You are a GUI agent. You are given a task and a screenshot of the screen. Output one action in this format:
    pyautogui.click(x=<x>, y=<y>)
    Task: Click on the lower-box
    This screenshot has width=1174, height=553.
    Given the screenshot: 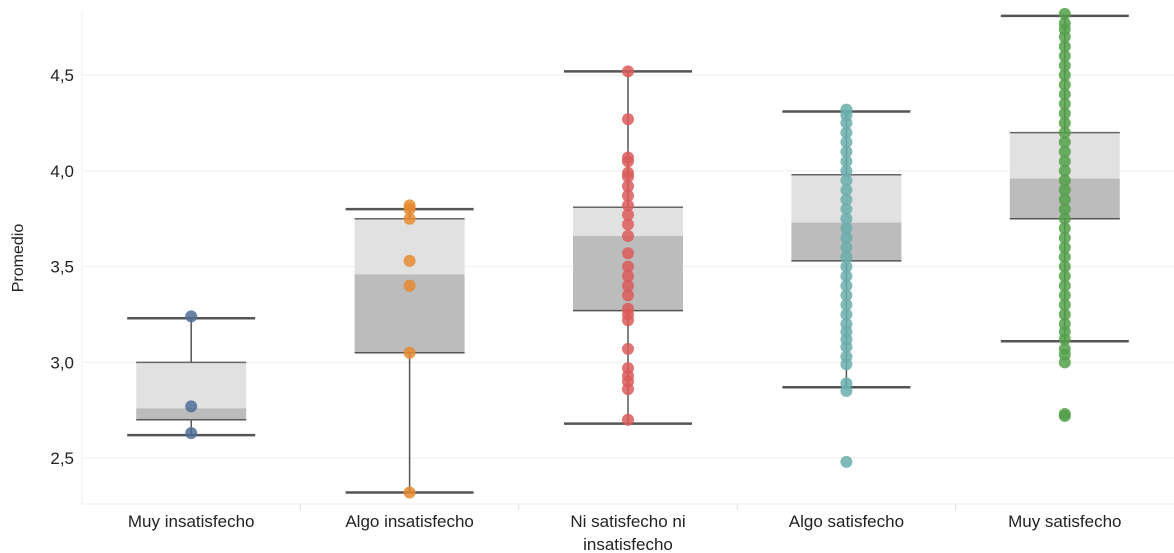 What is the action you would take?
    pyautogui.click(x=191, y=414)
    